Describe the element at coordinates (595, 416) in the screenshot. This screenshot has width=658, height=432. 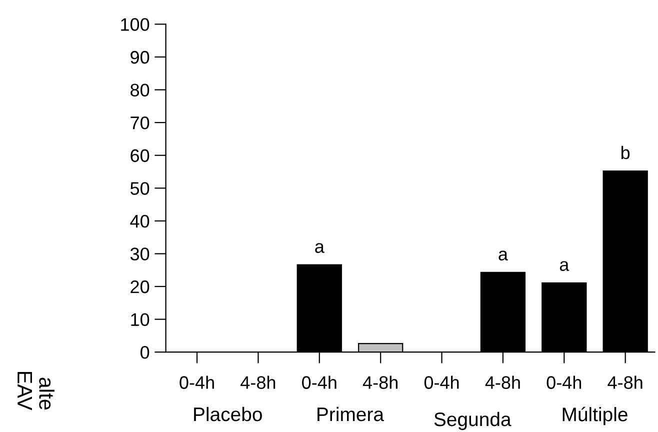
I see `text: Múltiple` at that location.